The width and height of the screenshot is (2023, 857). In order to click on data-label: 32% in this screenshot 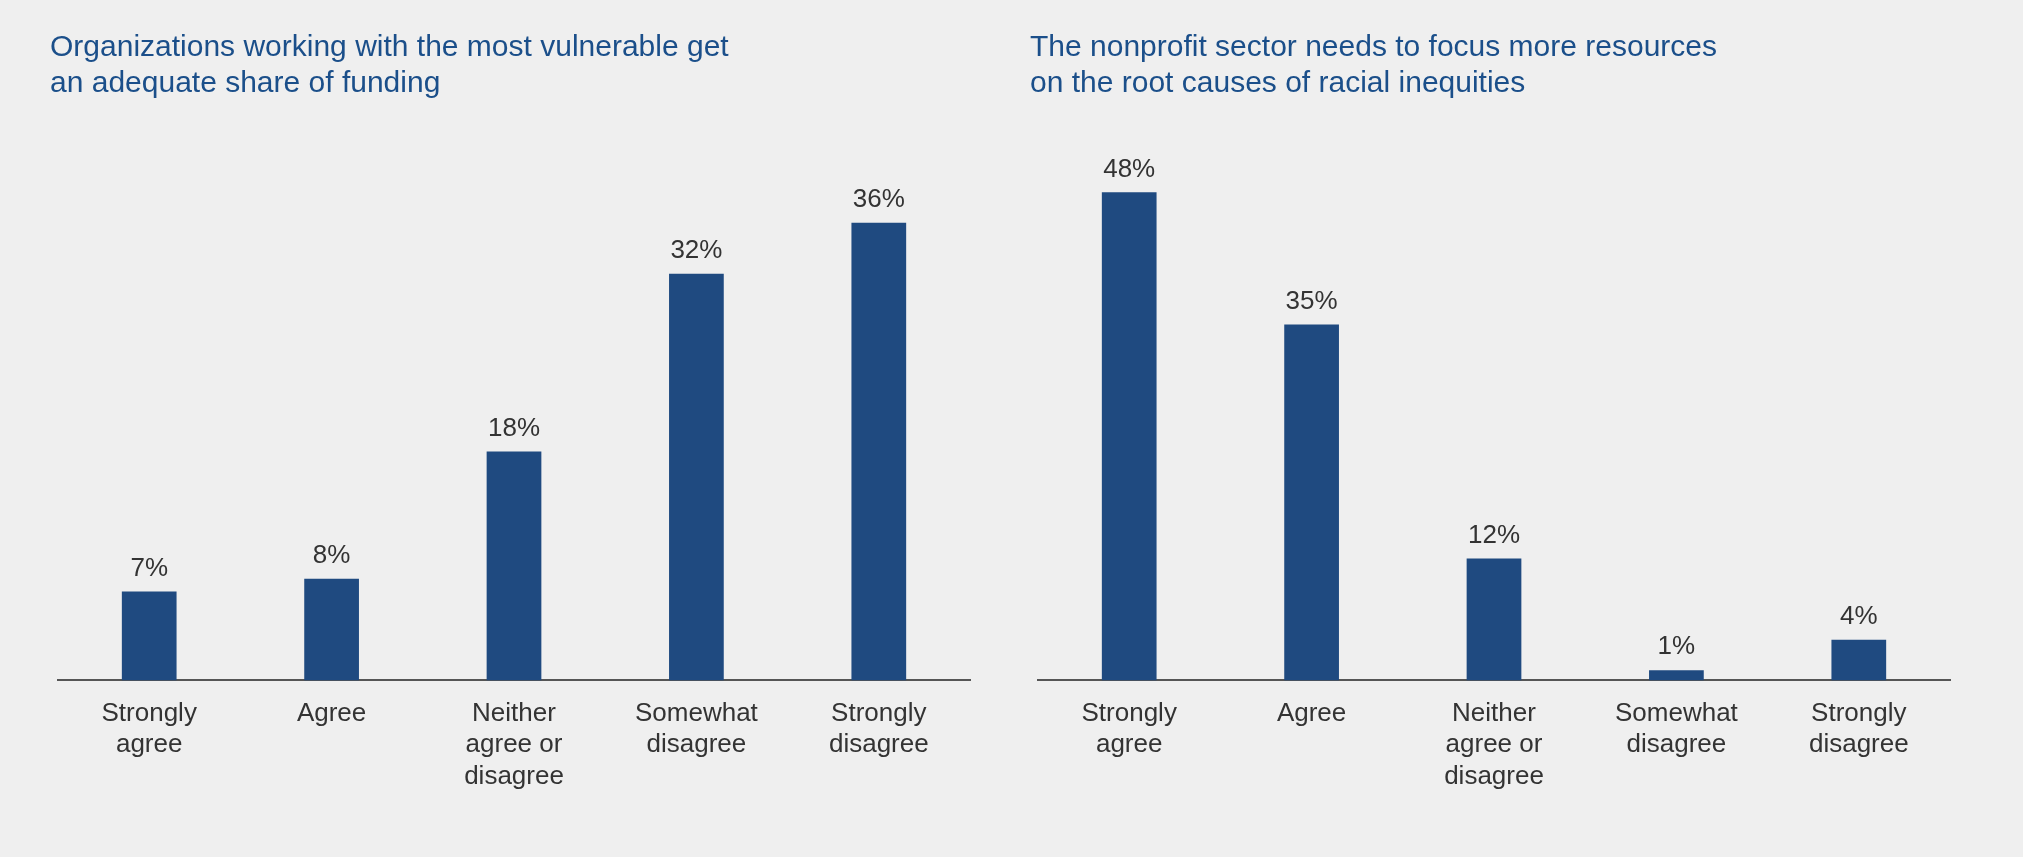, I will do `click(696, 248)`.